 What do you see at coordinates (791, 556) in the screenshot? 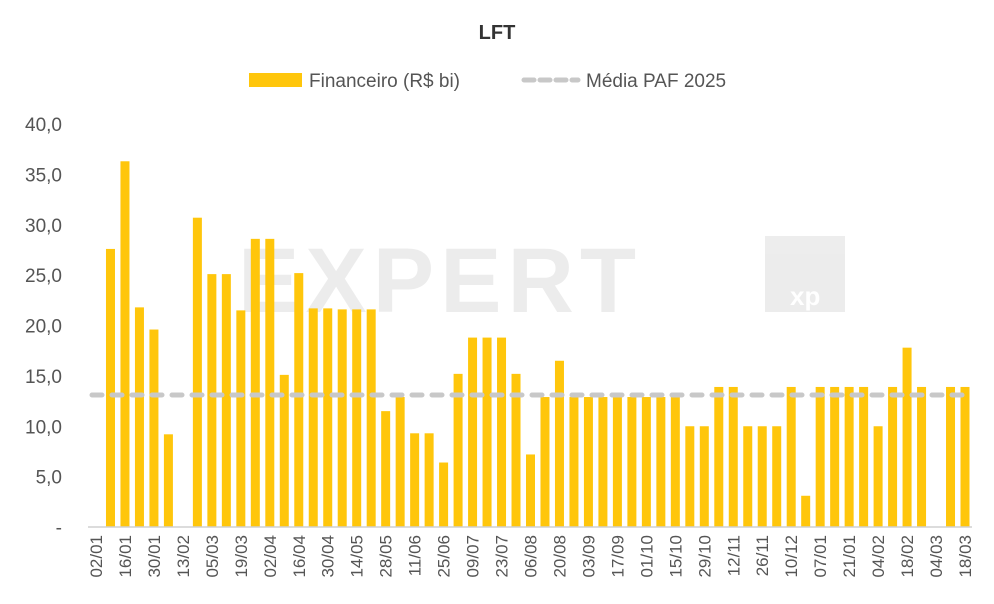
I see `x-tick-label: 10/12` at bounding box center [791, 556].